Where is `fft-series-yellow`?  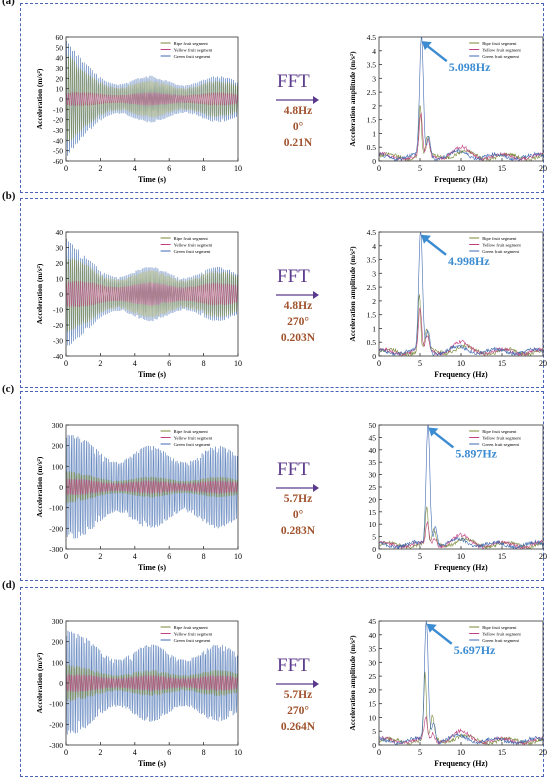 fft-series-yellow is located at coordinates (461, 332).